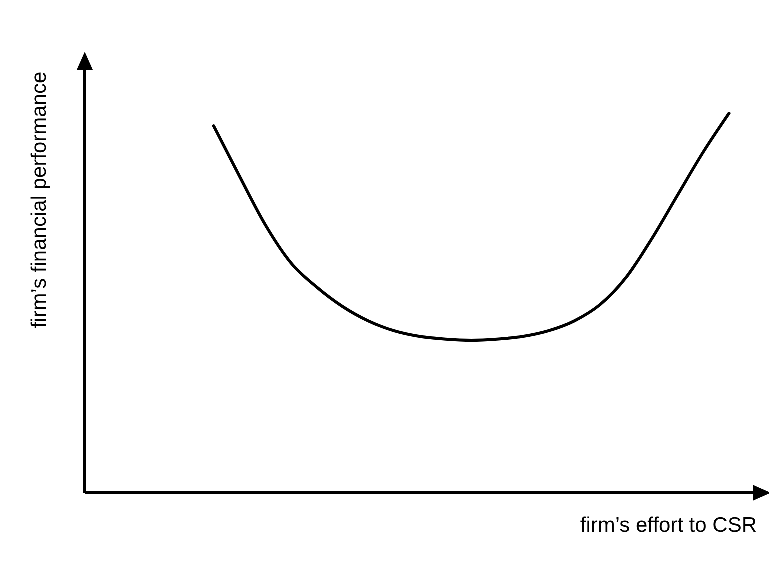  Describe the element at coordinates (40, 200) in the screenshot. I see `y-axis-title: firm’s financial performance` at that location.